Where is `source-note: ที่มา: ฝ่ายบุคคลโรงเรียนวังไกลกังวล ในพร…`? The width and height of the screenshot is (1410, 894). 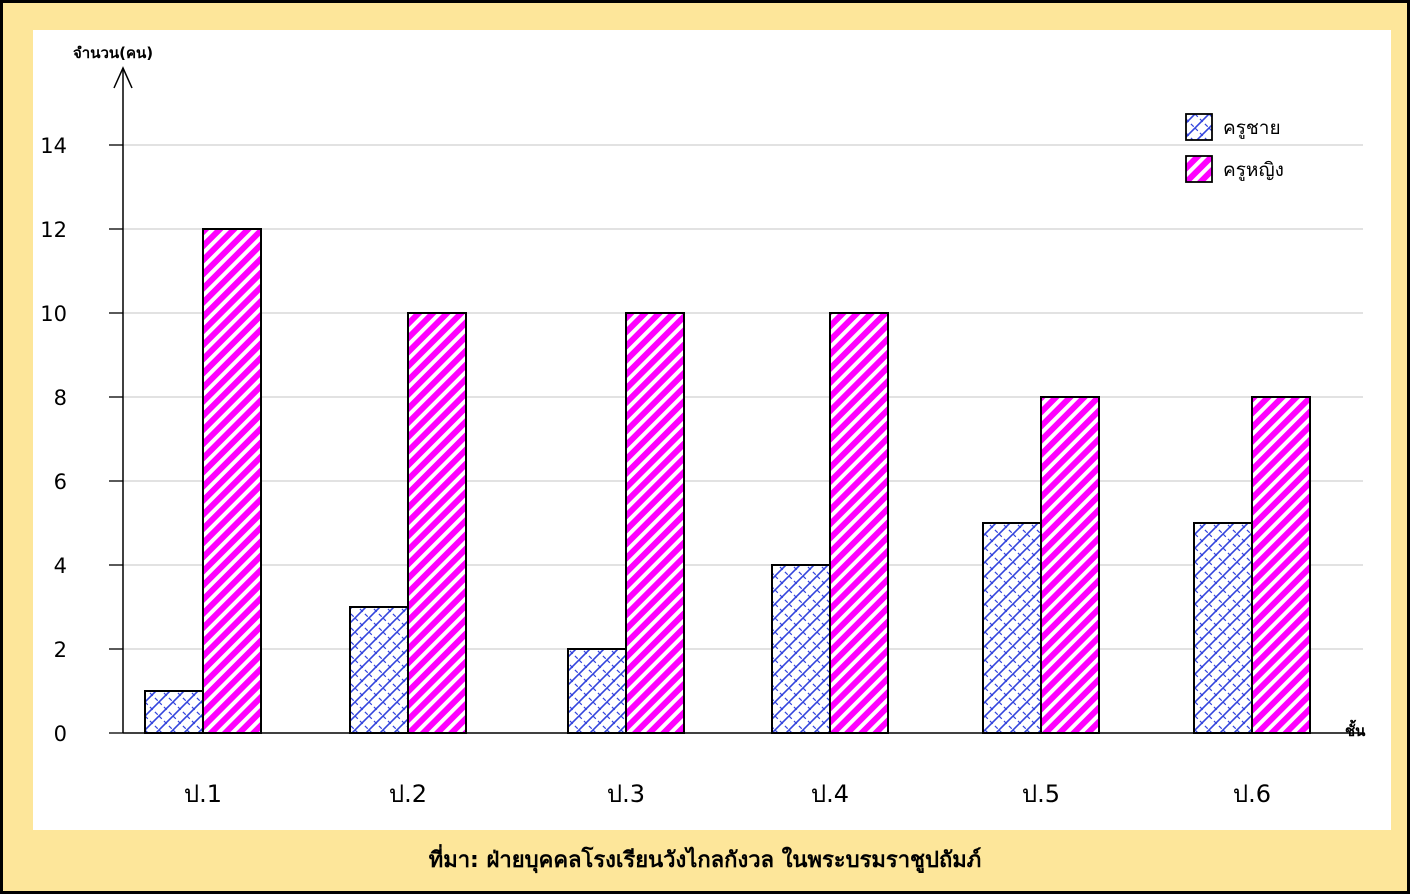
source-note: ที่มา: ฝ่ายบุคคลโรงเรียนวังไกลกังวล ในพร… is located at coordinates (705, 860).